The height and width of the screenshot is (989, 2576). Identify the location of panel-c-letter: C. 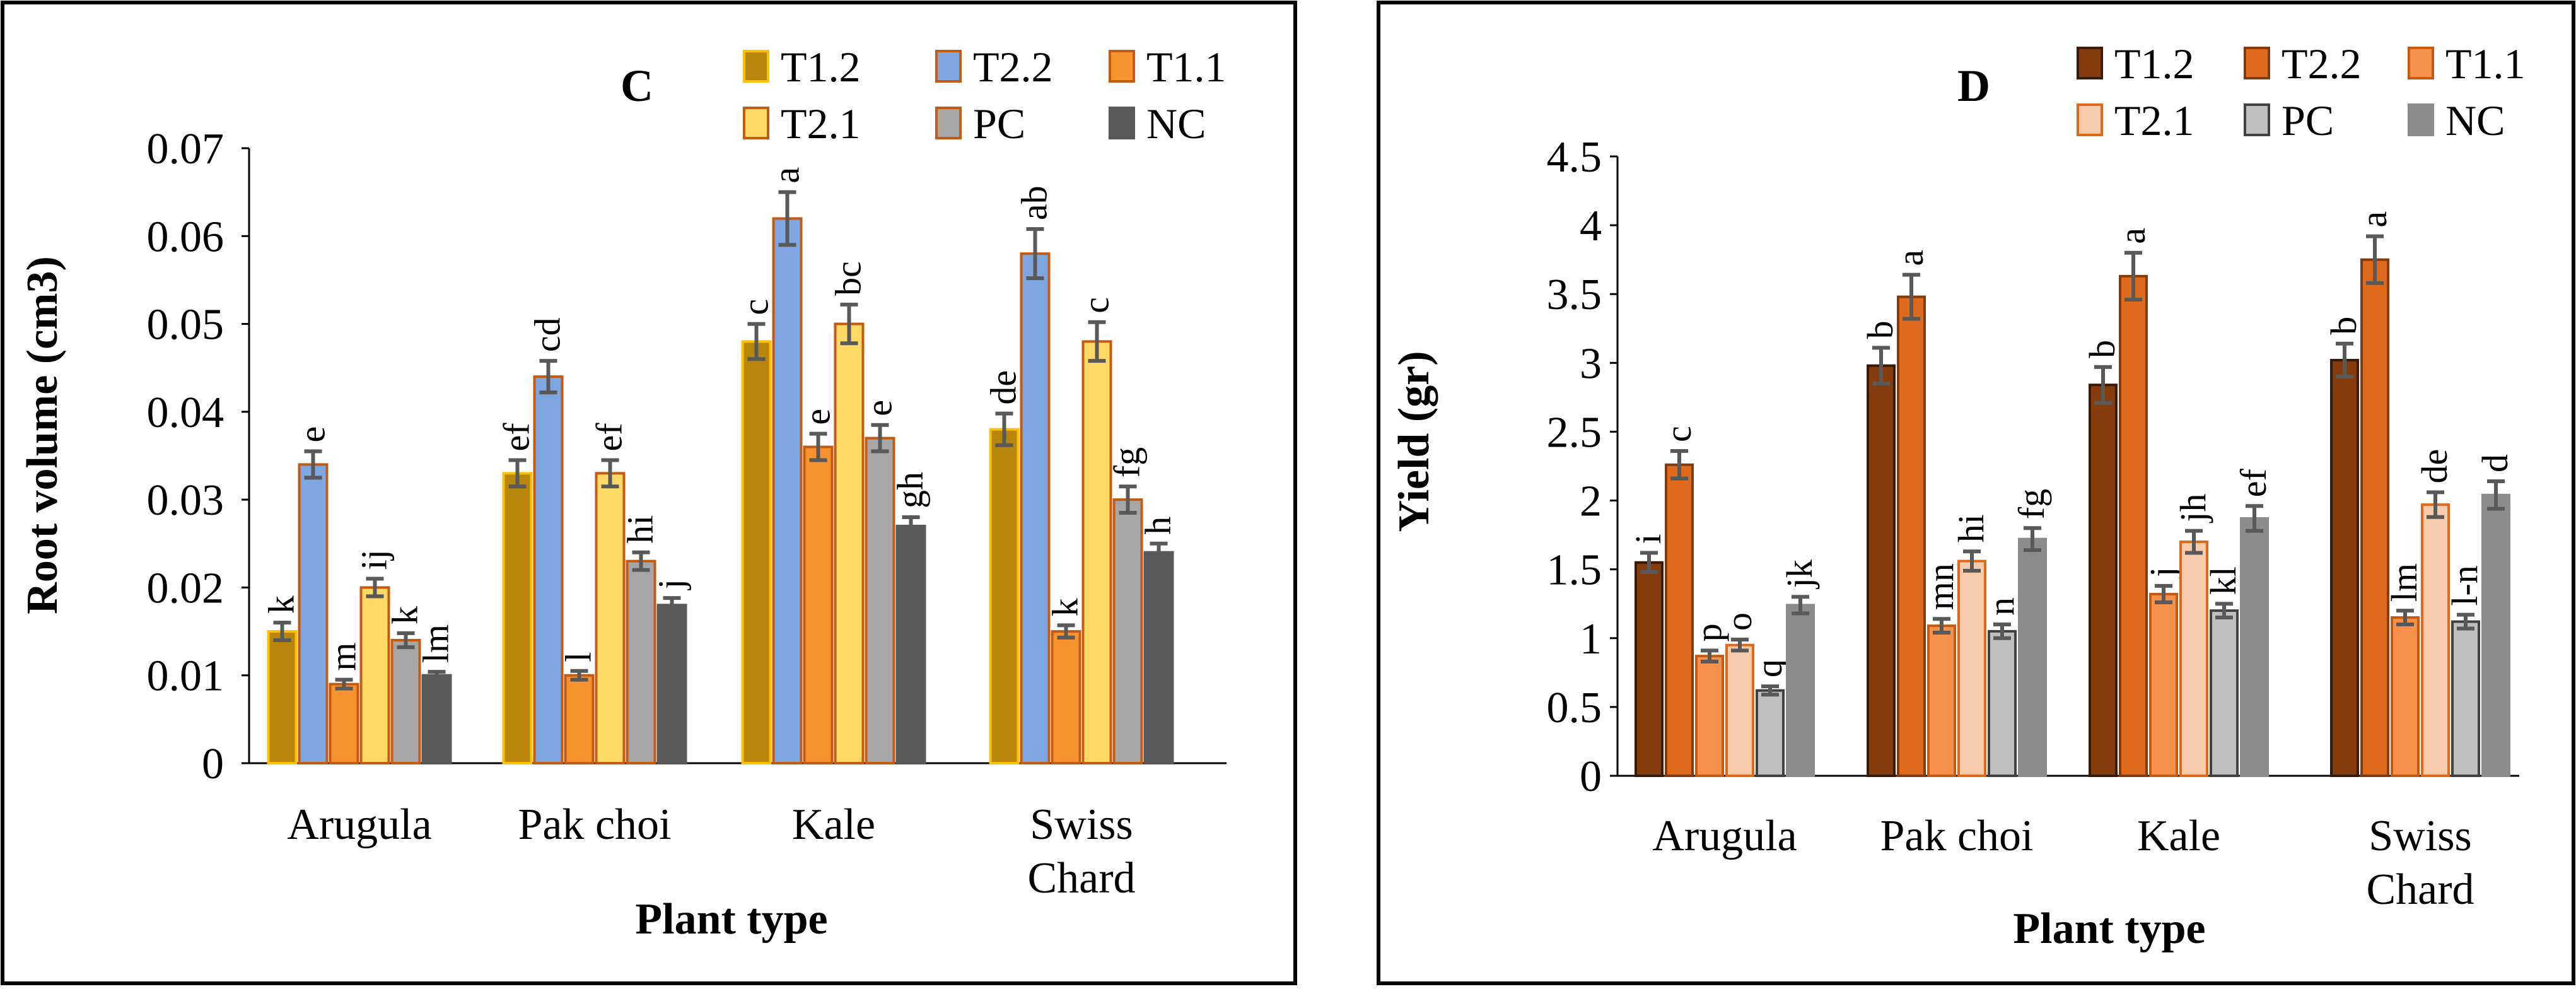
(637, 86).